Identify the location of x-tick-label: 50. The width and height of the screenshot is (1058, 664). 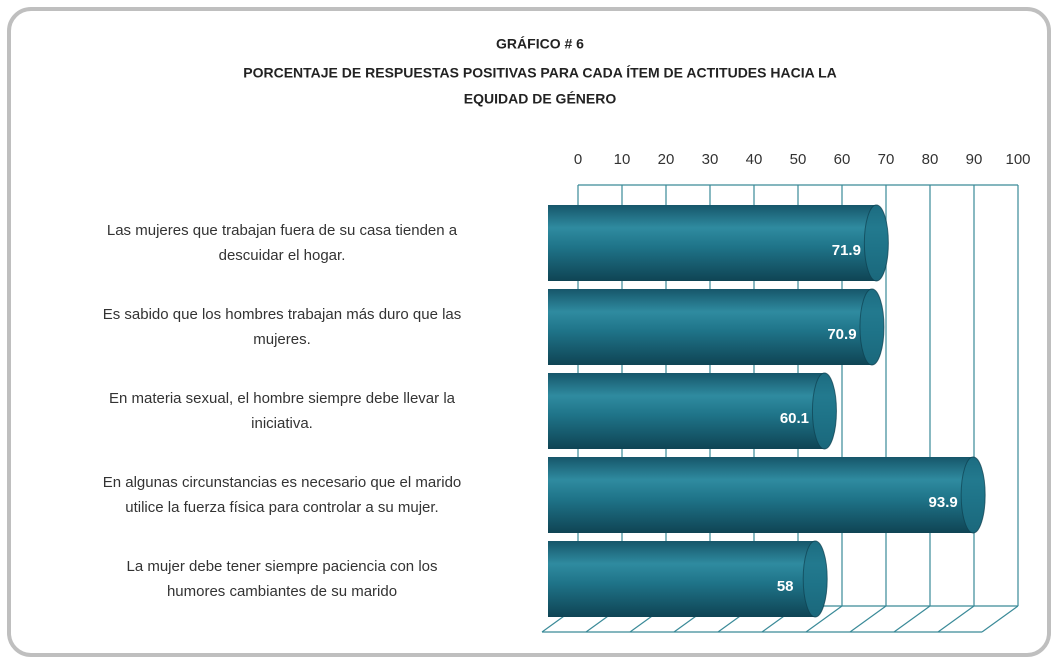
(798, 159).